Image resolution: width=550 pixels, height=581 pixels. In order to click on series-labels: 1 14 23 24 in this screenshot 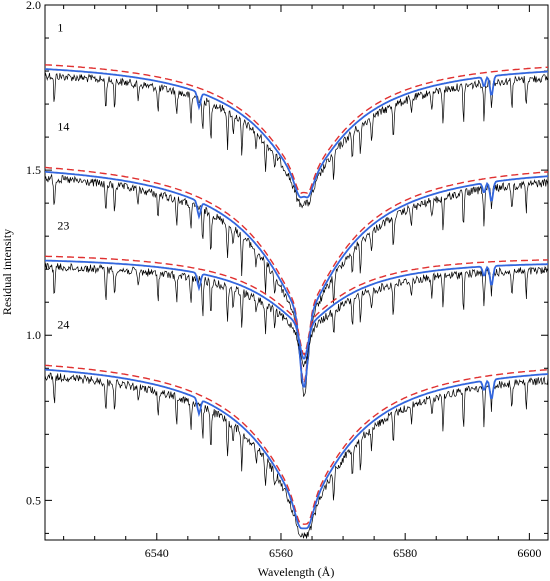, I will do `click(63, 175)`.